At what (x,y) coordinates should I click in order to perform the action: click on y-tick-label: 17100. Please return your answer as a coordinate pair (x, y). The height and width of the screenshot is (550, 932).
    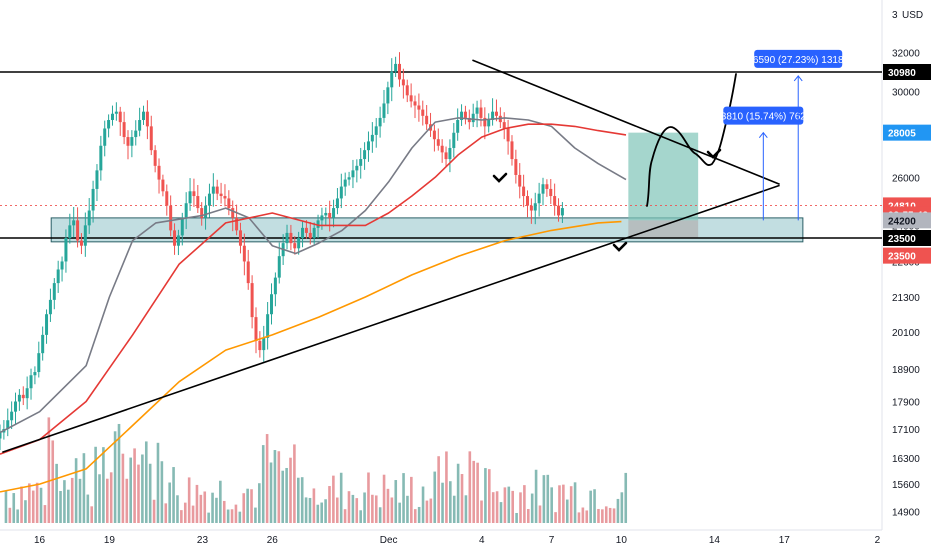
    Looking at the image, I should click on (906, 430).